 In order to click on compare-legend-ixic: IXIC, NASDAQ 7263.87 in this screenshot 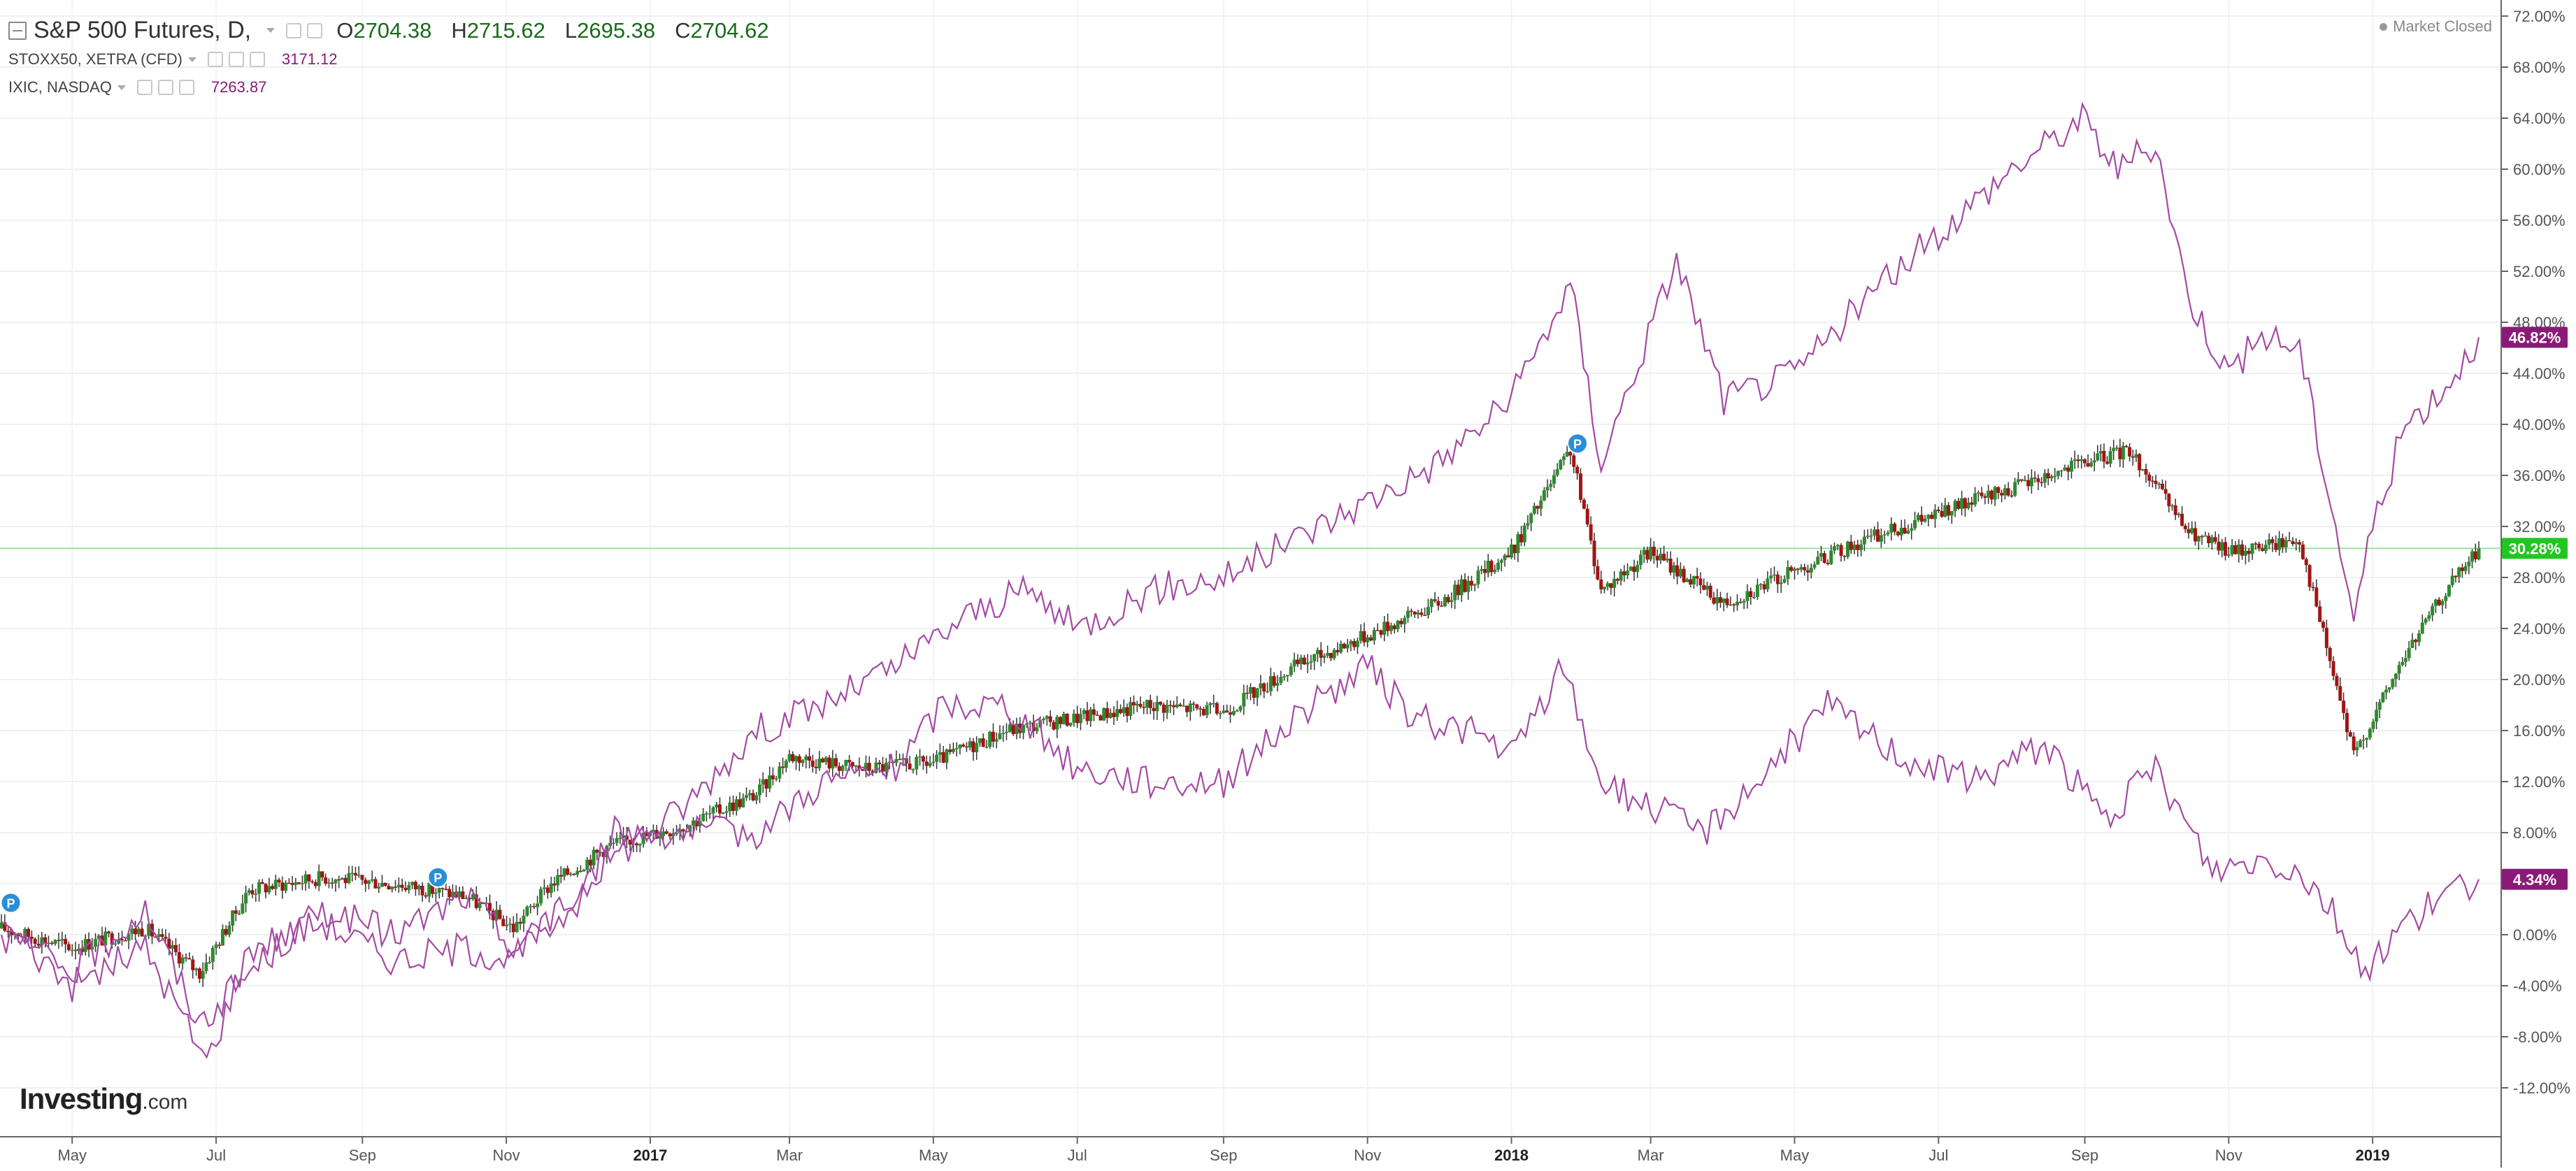, I will do `click(137, 87)`.